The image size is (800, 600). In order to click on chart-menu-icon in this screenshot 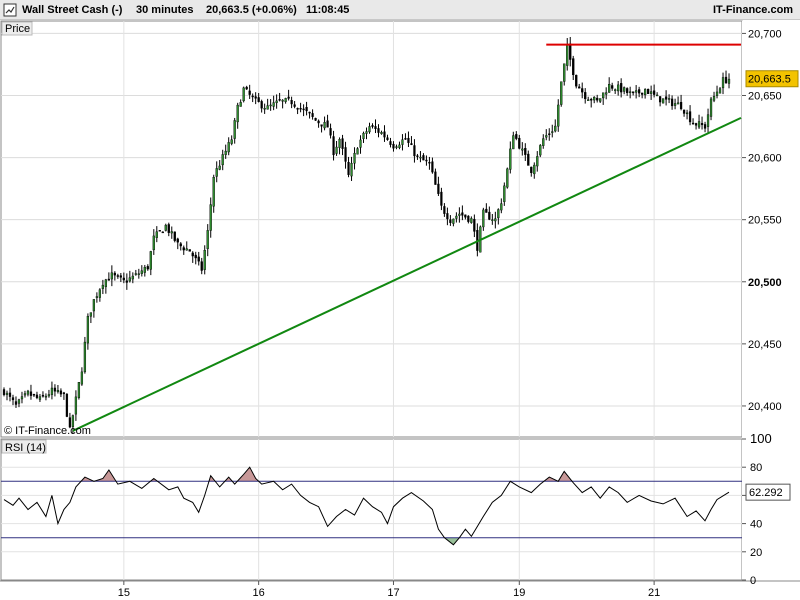, I will do `click(10, 10)`.